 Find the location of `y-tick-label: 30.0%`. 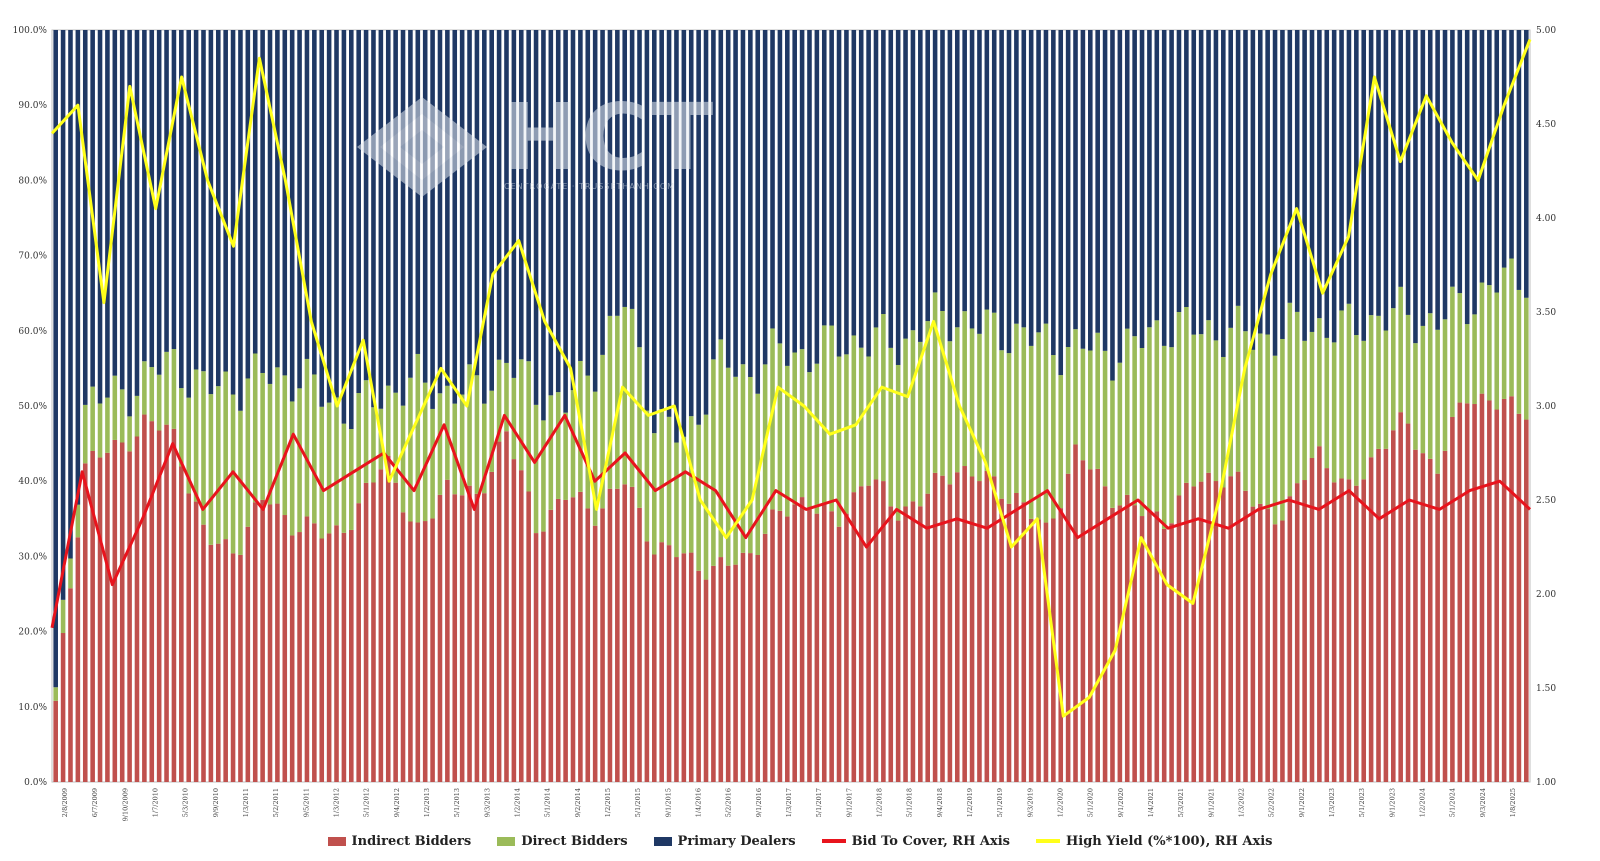

y-tick-label: 30.0% is located at coordinates (32, 557).